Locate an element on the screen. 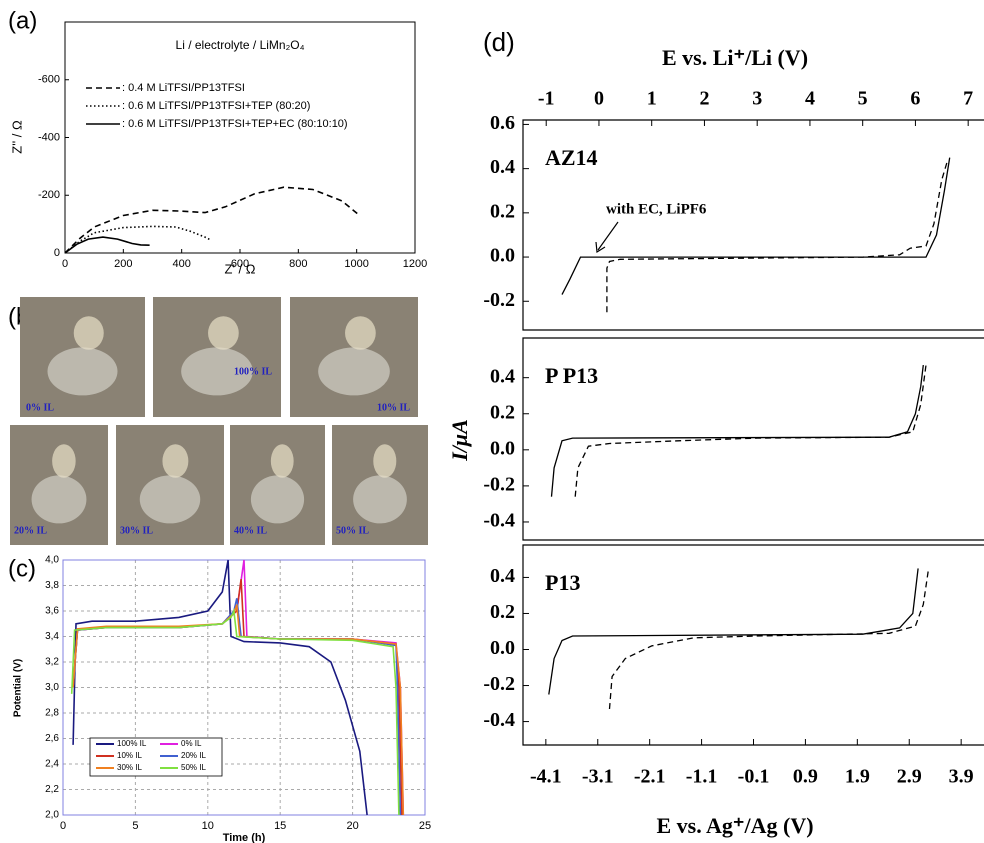 This screenshot has width=984, height=843. annotation-arrowhead is located at coordinates (600, 247).